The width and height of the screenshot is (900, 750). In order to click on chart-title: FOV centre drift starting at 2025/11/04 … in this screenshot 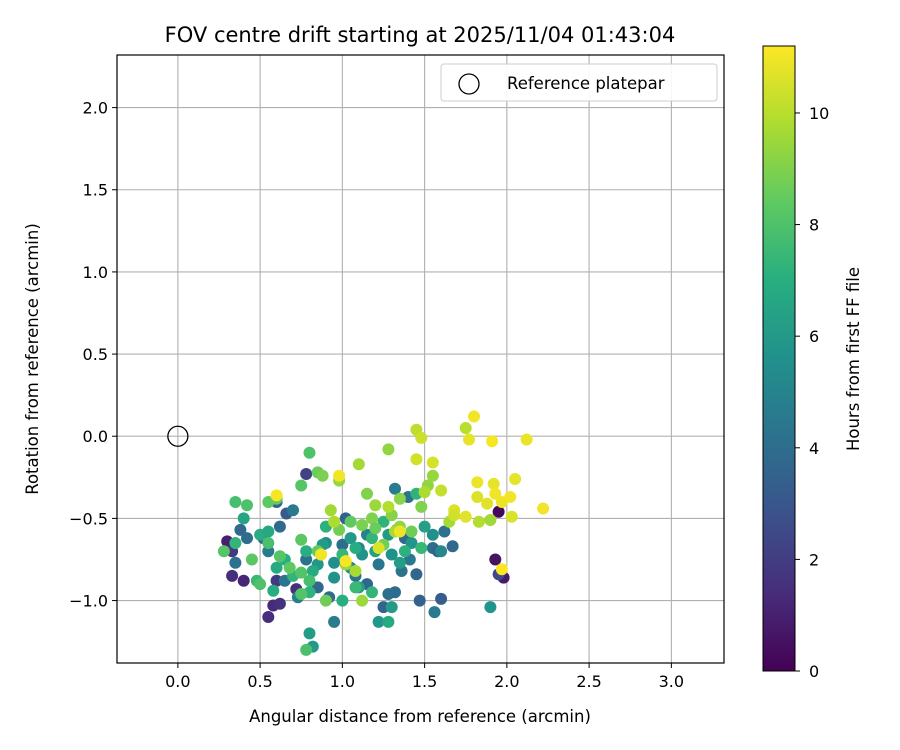, I will do `click(420, 35)`.